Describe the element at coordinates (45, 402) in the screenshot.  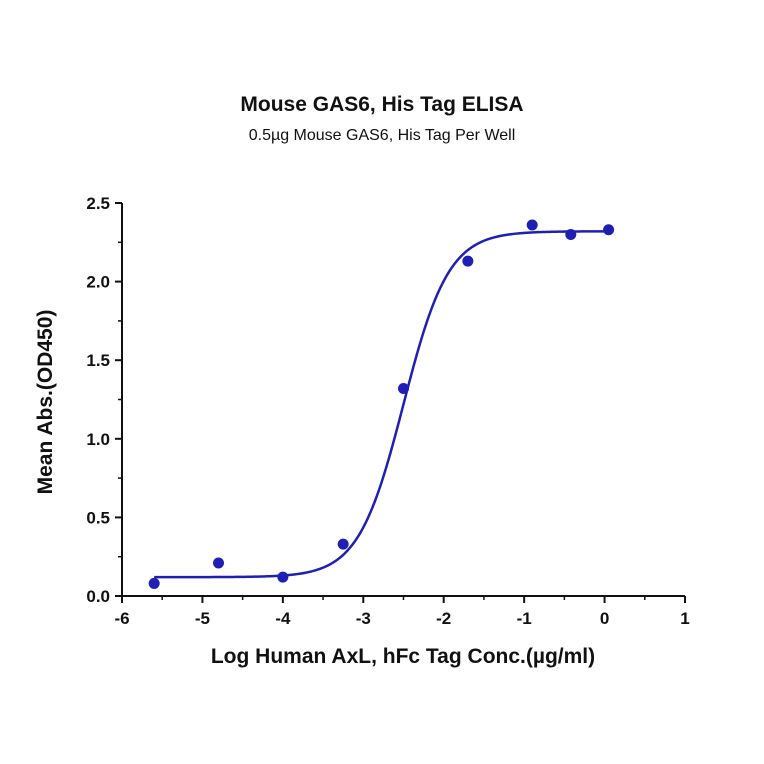
I see `y-axis-title: Mean Abs.(OD450)` at that location.